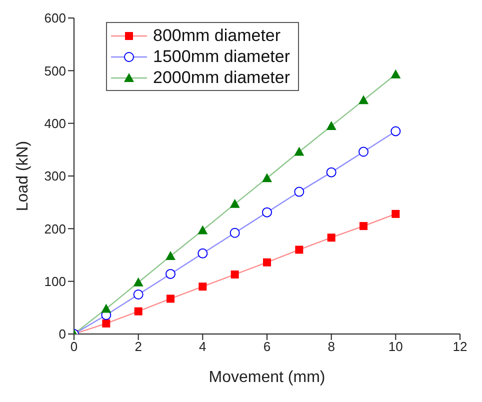 This screenshot has width=482, height=402. I want to click on x-tick-label: 4, so click(202, 346).